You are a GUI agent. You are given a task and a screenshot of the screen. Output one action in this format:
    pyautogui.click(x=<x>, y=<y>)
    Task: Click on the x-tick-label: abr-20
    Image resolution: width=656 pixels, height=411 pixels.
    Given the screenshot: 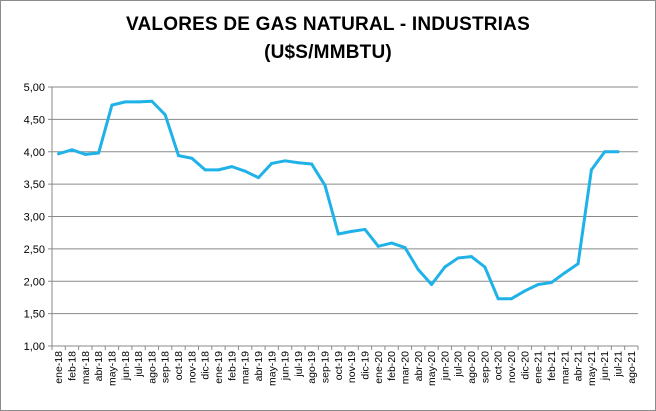 What is the action you would take?
    pyautogui.click(x=419, y=366)
    